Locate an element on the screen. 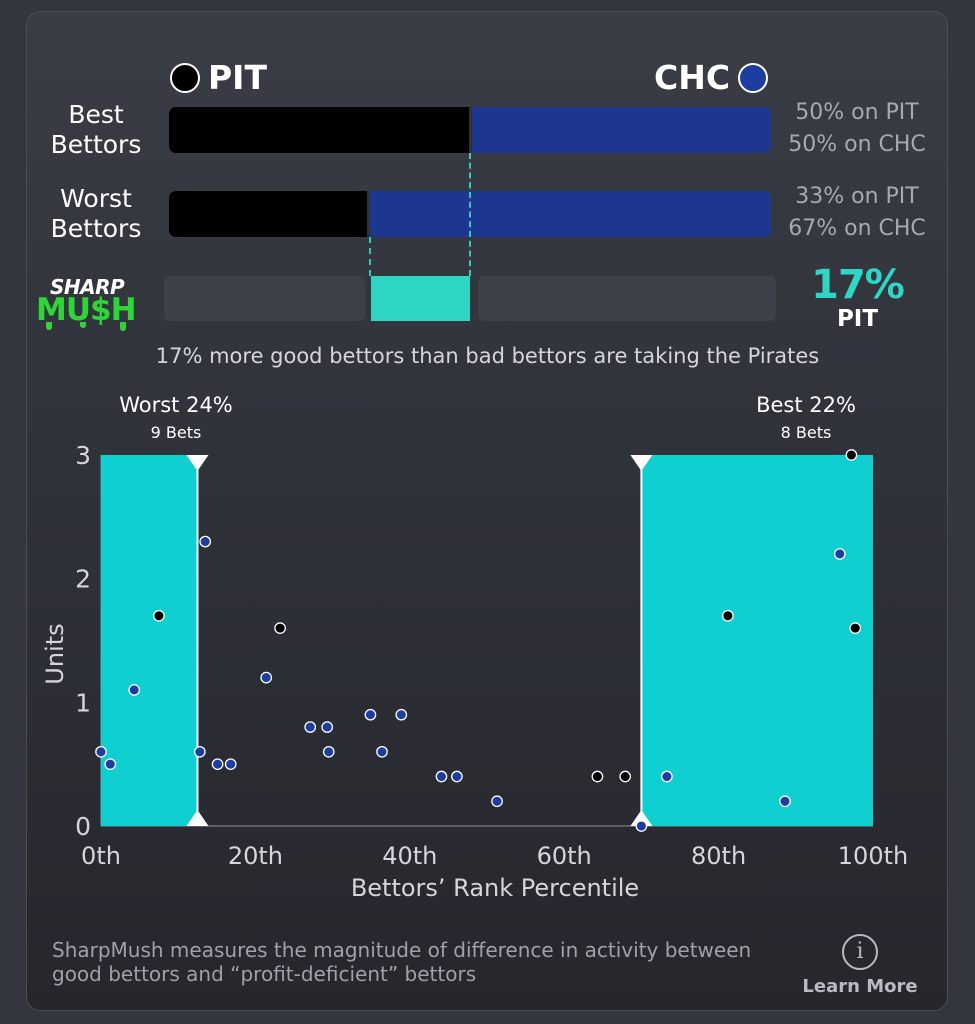  best-zone-bets: 8 Bets is located at coordinates (806, 432).